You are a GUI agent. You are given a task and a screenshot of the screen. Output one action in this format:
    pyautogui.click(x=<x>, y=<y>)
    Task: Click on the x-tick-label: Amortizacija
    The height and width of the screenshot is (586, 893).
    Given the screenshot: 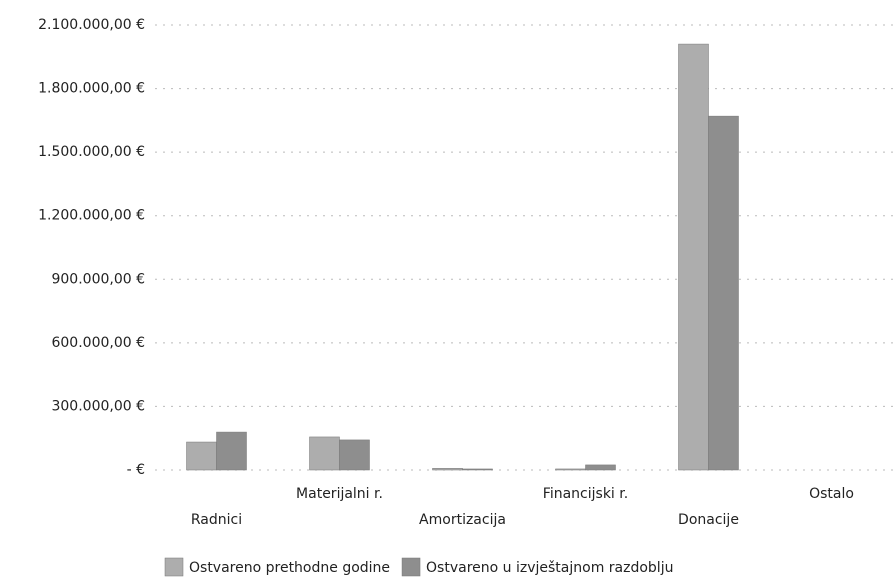 What is the action you would take?
    pyautogui.click(x=462, y=520)
    